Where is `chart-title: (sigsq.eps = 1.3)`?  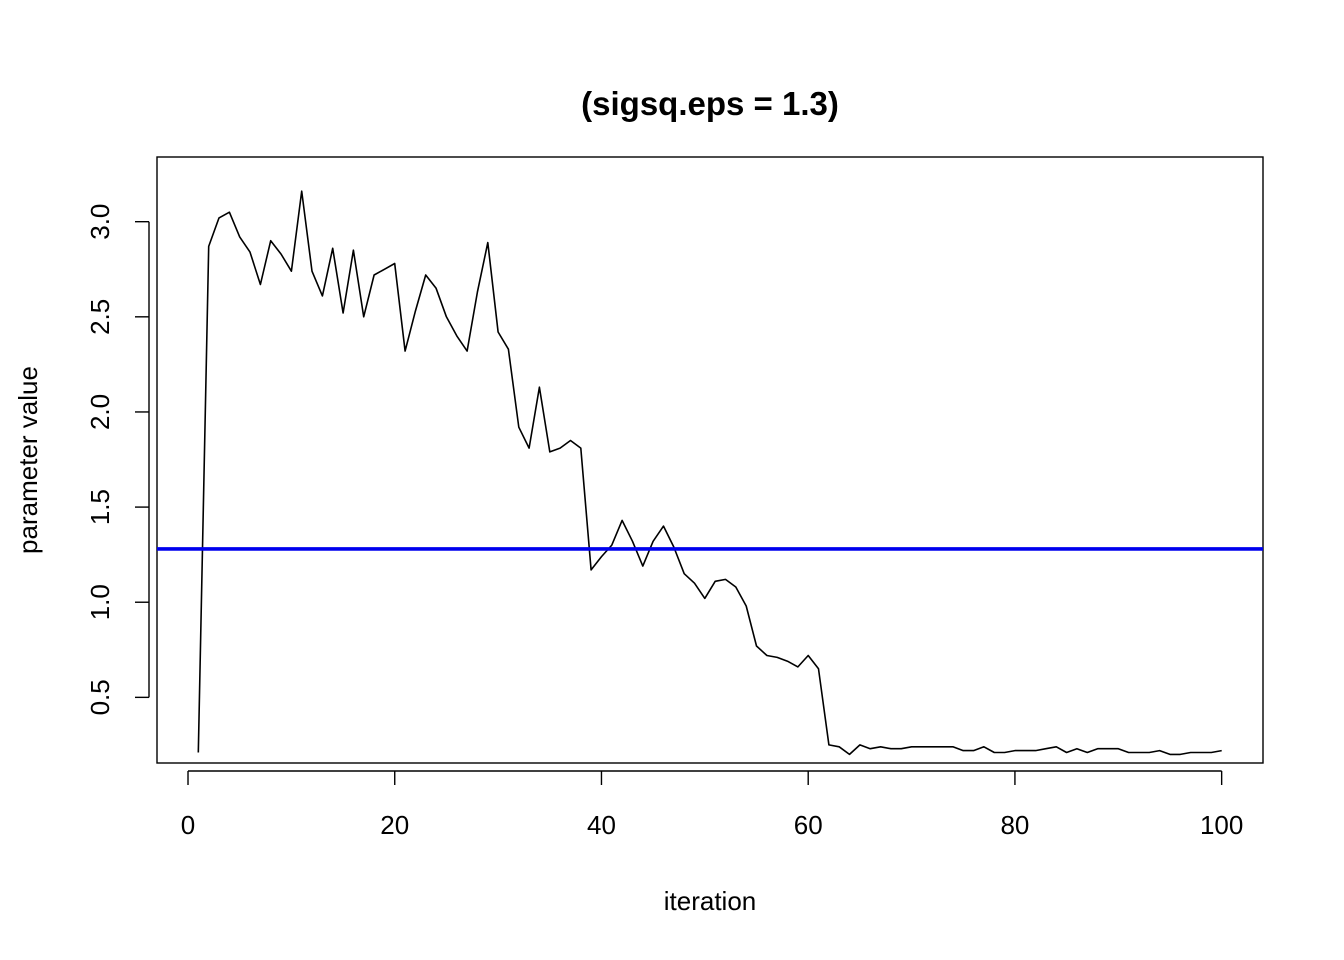
chart-title: (sigsq.eps = 1.3) is located at coordinates (710, 103).